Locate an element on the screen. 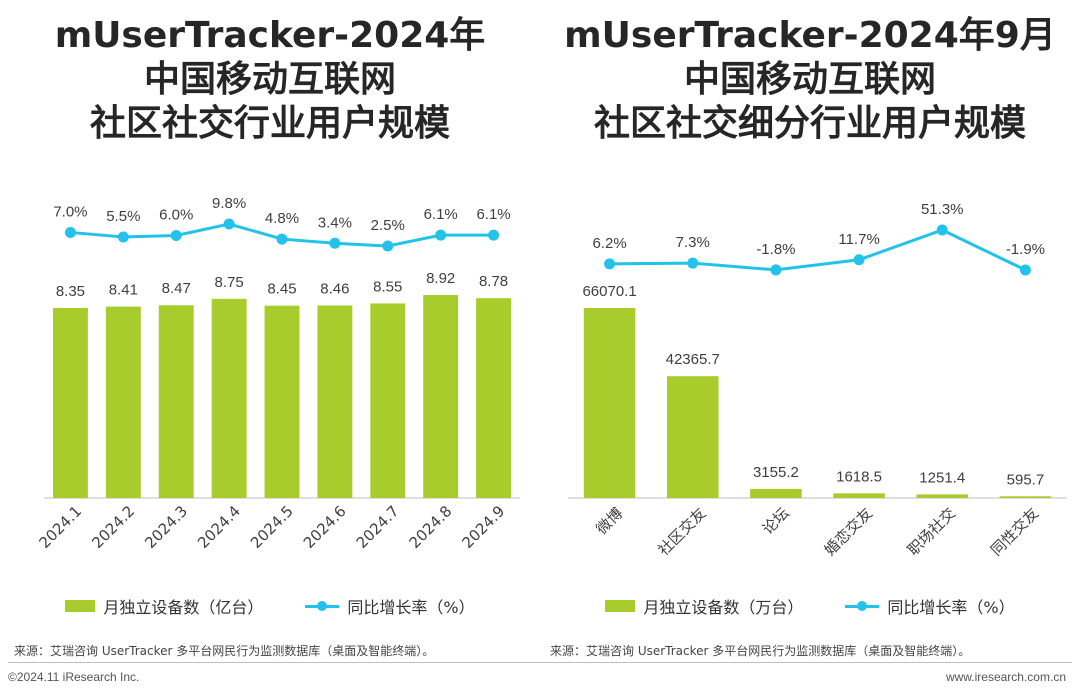 The width and height of the screenshot is (1080, 694). left-x-tick-label: 2024.7 is located at coordinates (378, 527).